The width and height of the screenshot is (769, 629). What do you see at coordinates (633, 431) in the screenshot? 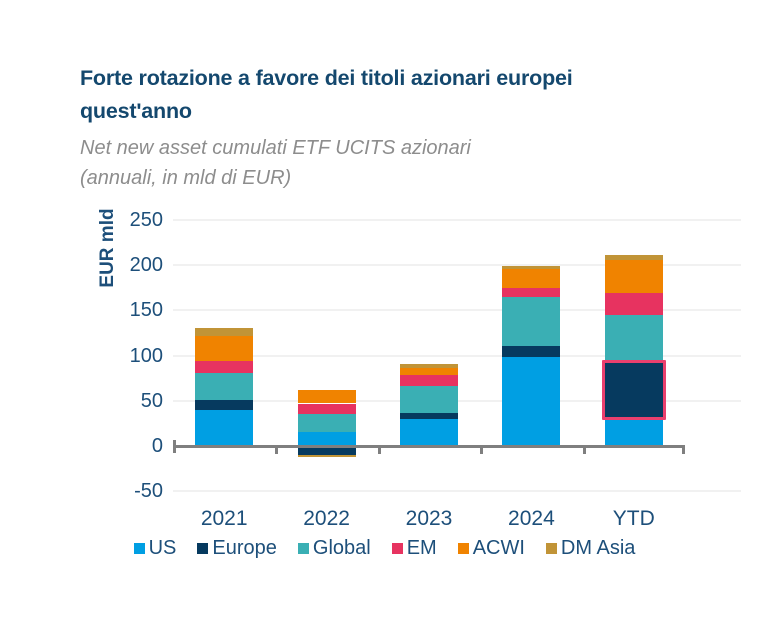
I see `bar-segment-us-ytd` at bounding box center [633, 431].